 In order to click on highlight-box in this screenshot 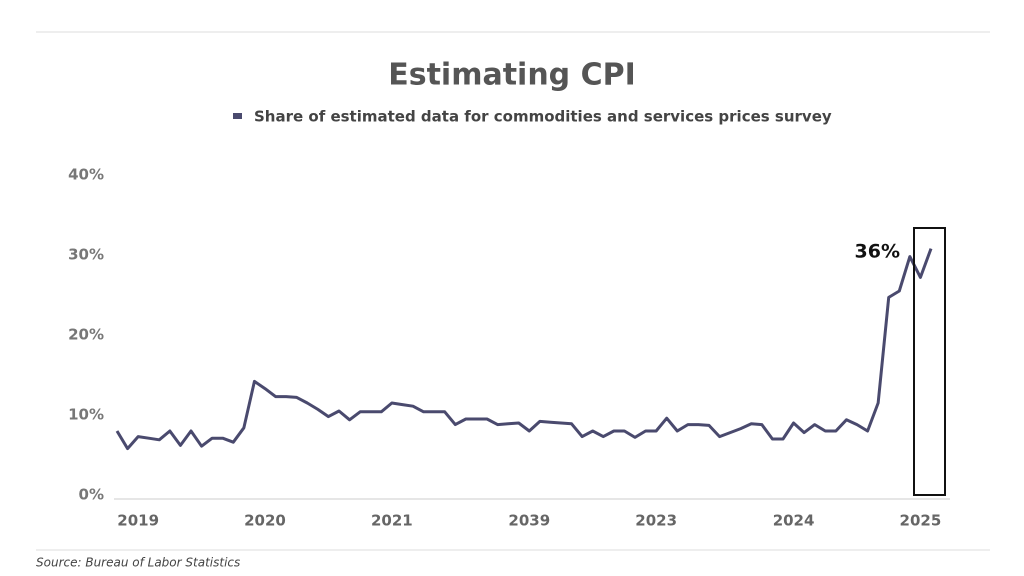, I will do `click(929, 361)`.